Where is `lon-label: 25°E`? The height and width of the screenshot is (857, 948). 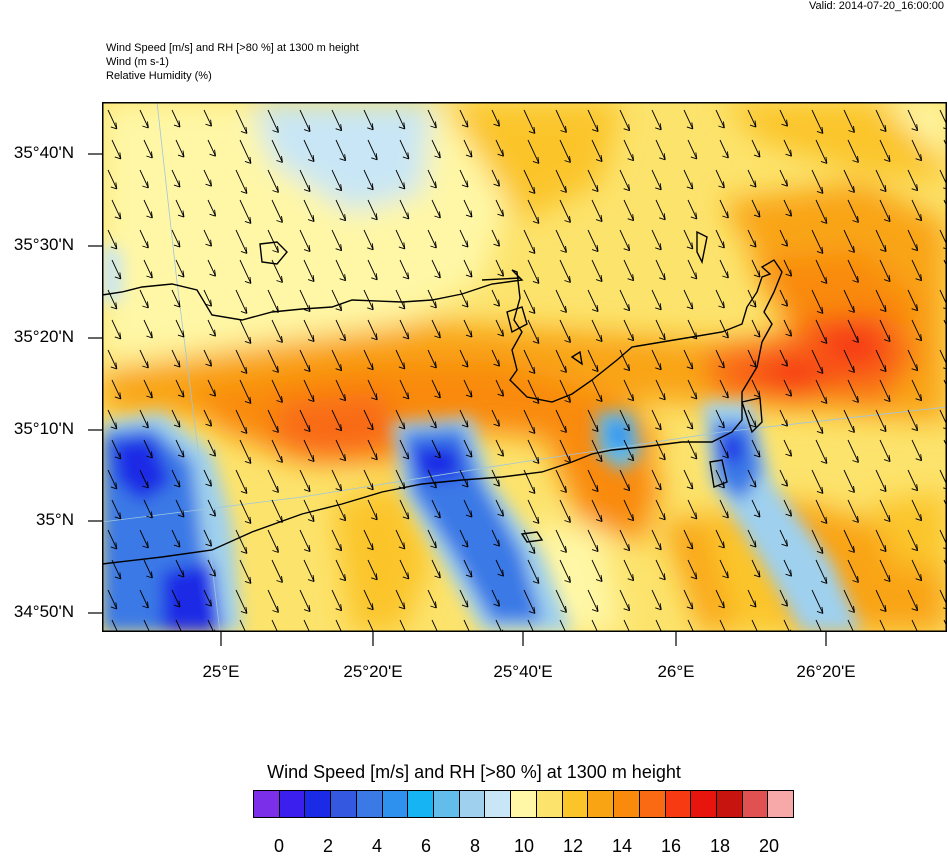
lon-label: 25°E is located at coordinates (221, 671).